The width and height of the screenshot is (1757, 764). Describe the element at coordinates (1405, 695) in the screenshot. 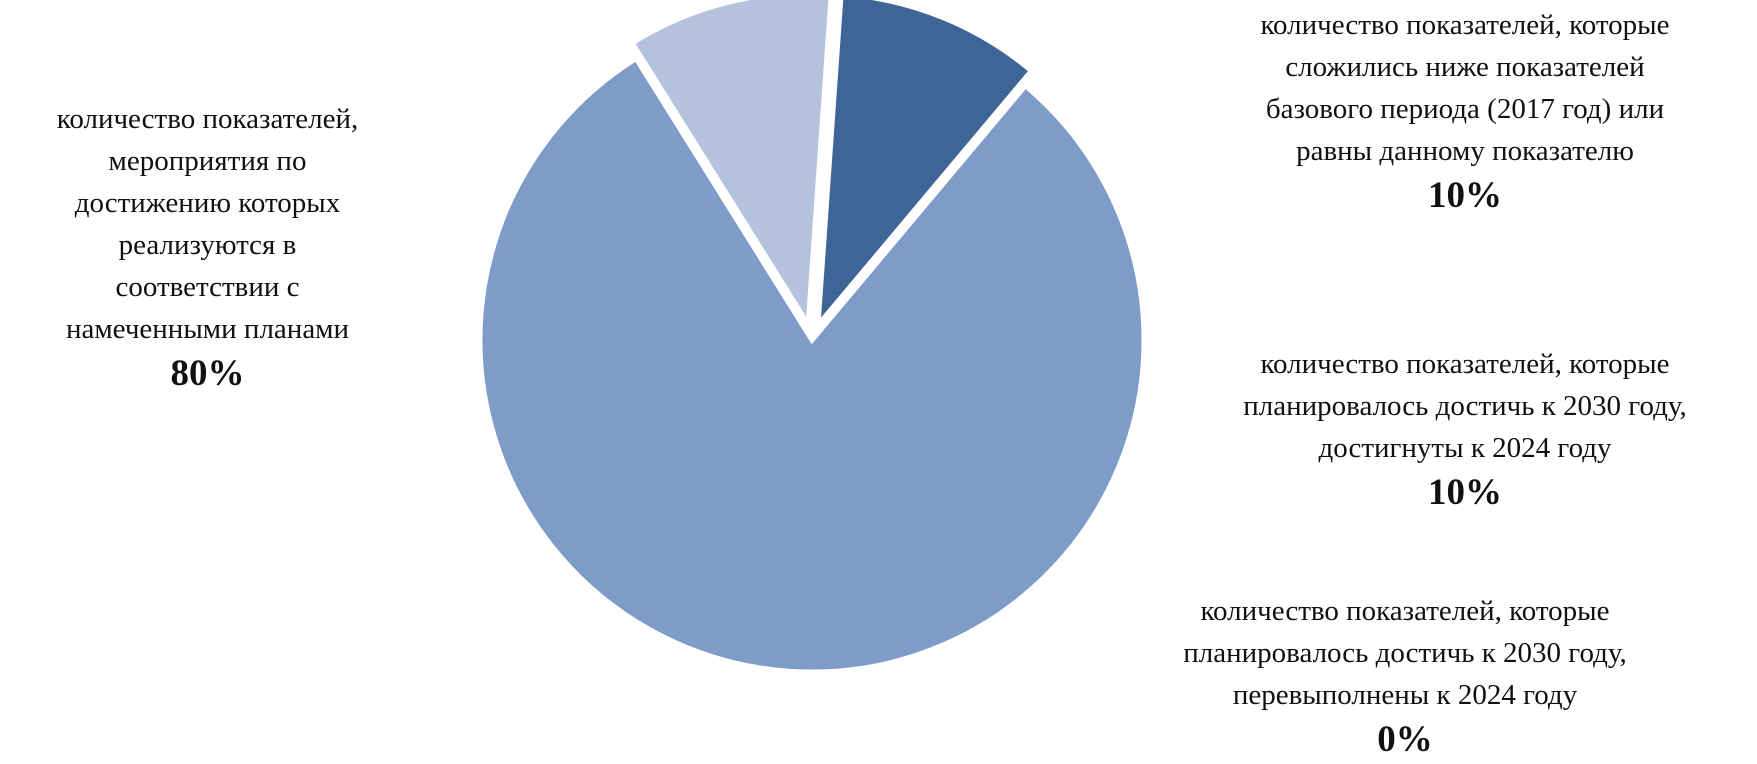

I see `slice-label-line: перевыполнены к 2024 году` at that location.